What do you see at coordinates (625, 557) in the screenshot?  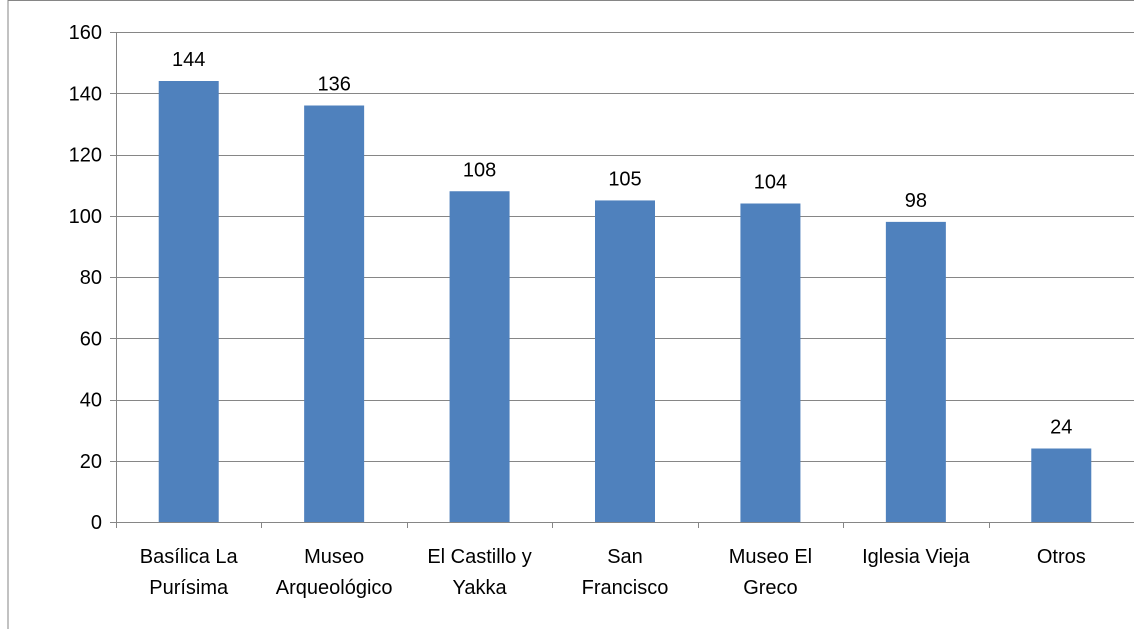 I see `x-tick-label-line: San` at bounding box center [625, 557].